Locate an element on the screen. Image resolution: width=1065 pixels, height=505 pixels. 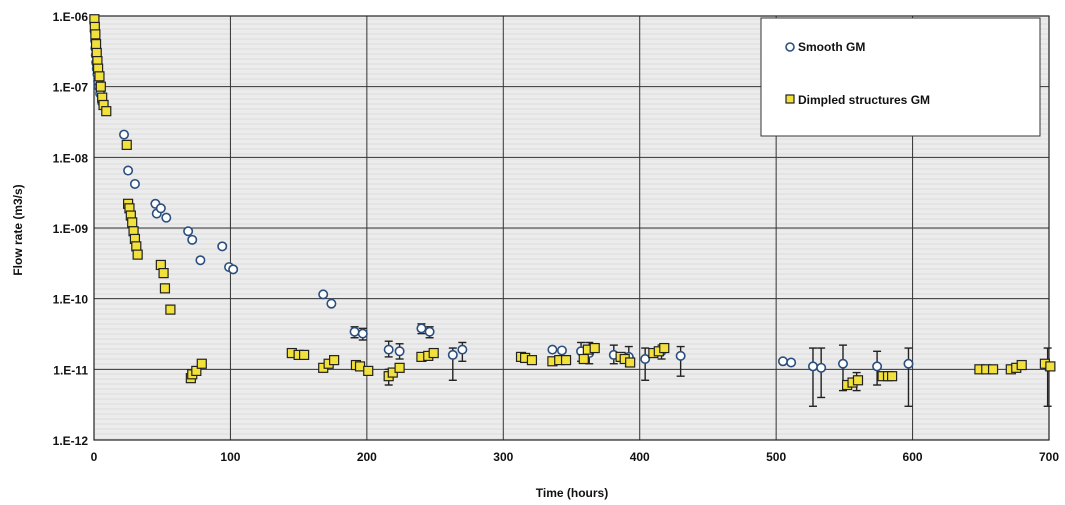
legend-box is located at coordinates (900, 77).